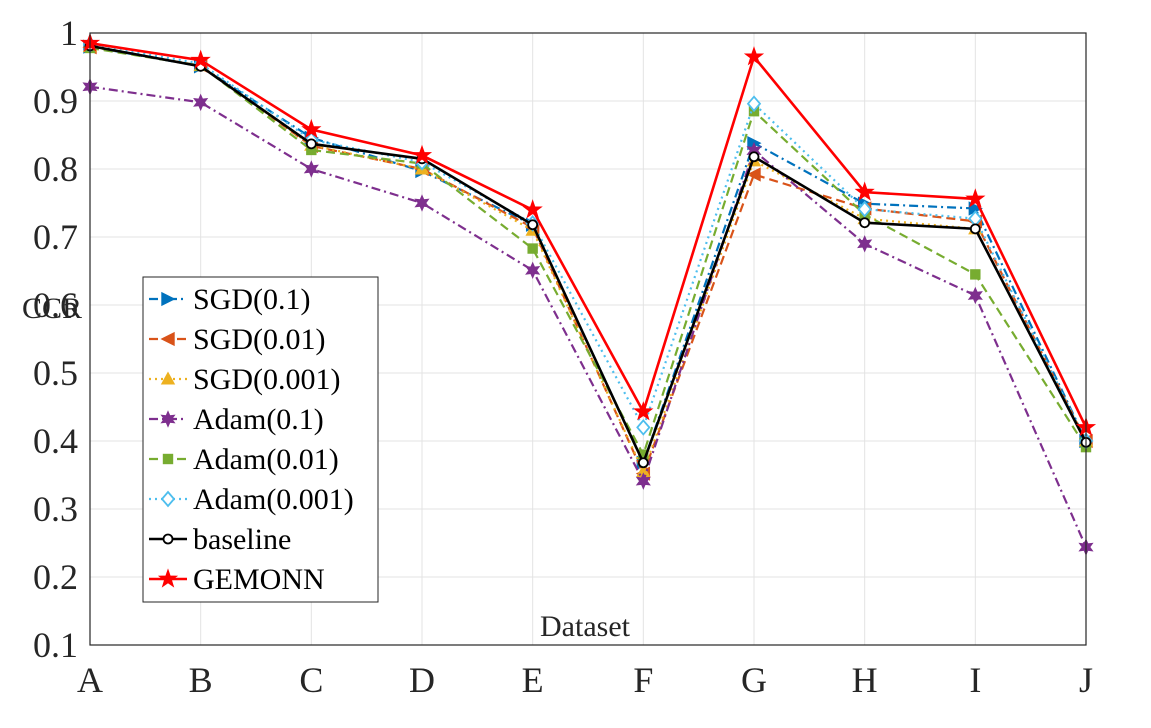 This screenshot has height=728, width=1151. I want to click on data-point-gemonn-b, so click(200, 59).